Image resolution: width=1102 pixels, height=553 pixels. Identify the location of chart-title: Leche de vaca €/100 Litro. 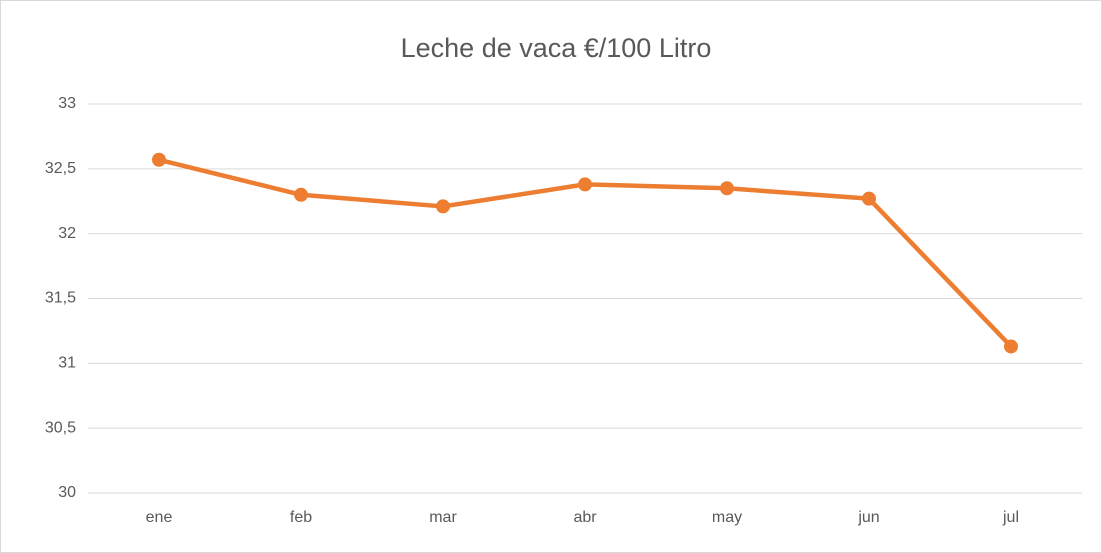
(556, 48).